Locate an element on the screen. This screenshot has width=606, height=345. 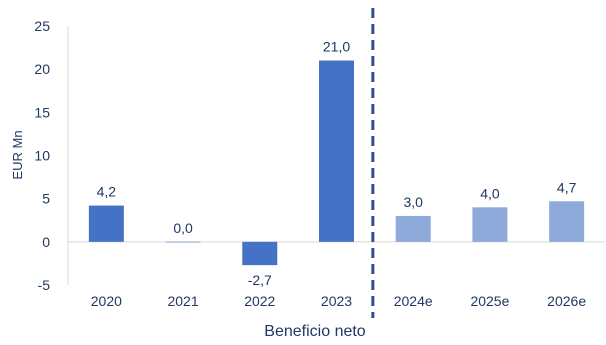
x-axis-title: Beneficio neto is located at coordinates (315, 331).